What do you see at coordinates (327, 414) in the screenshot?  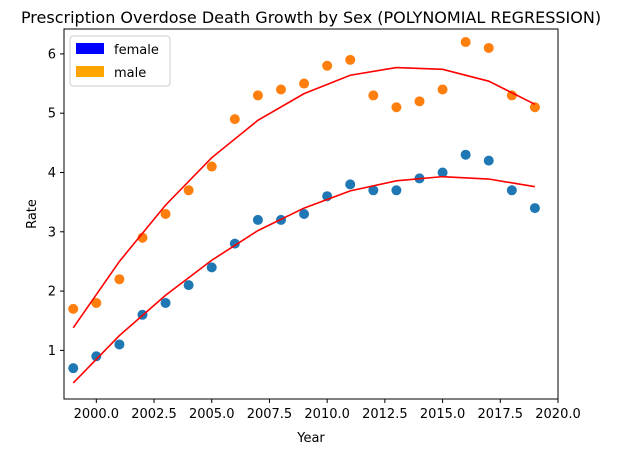 I see `x-tick-label: 2010.0` at bounding box center [327, 414].